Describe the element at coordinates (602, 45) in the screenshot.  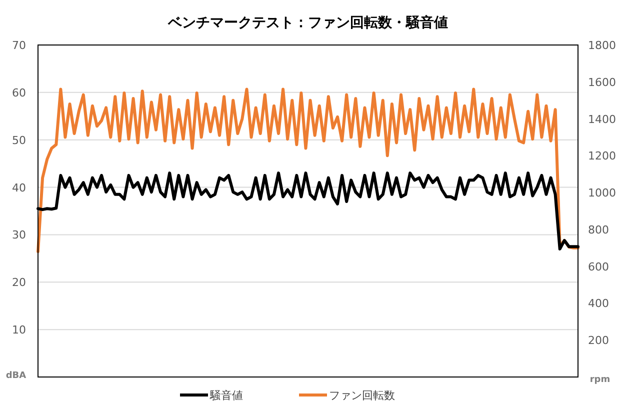
I see `y2-tick-label: 1800` at that location.